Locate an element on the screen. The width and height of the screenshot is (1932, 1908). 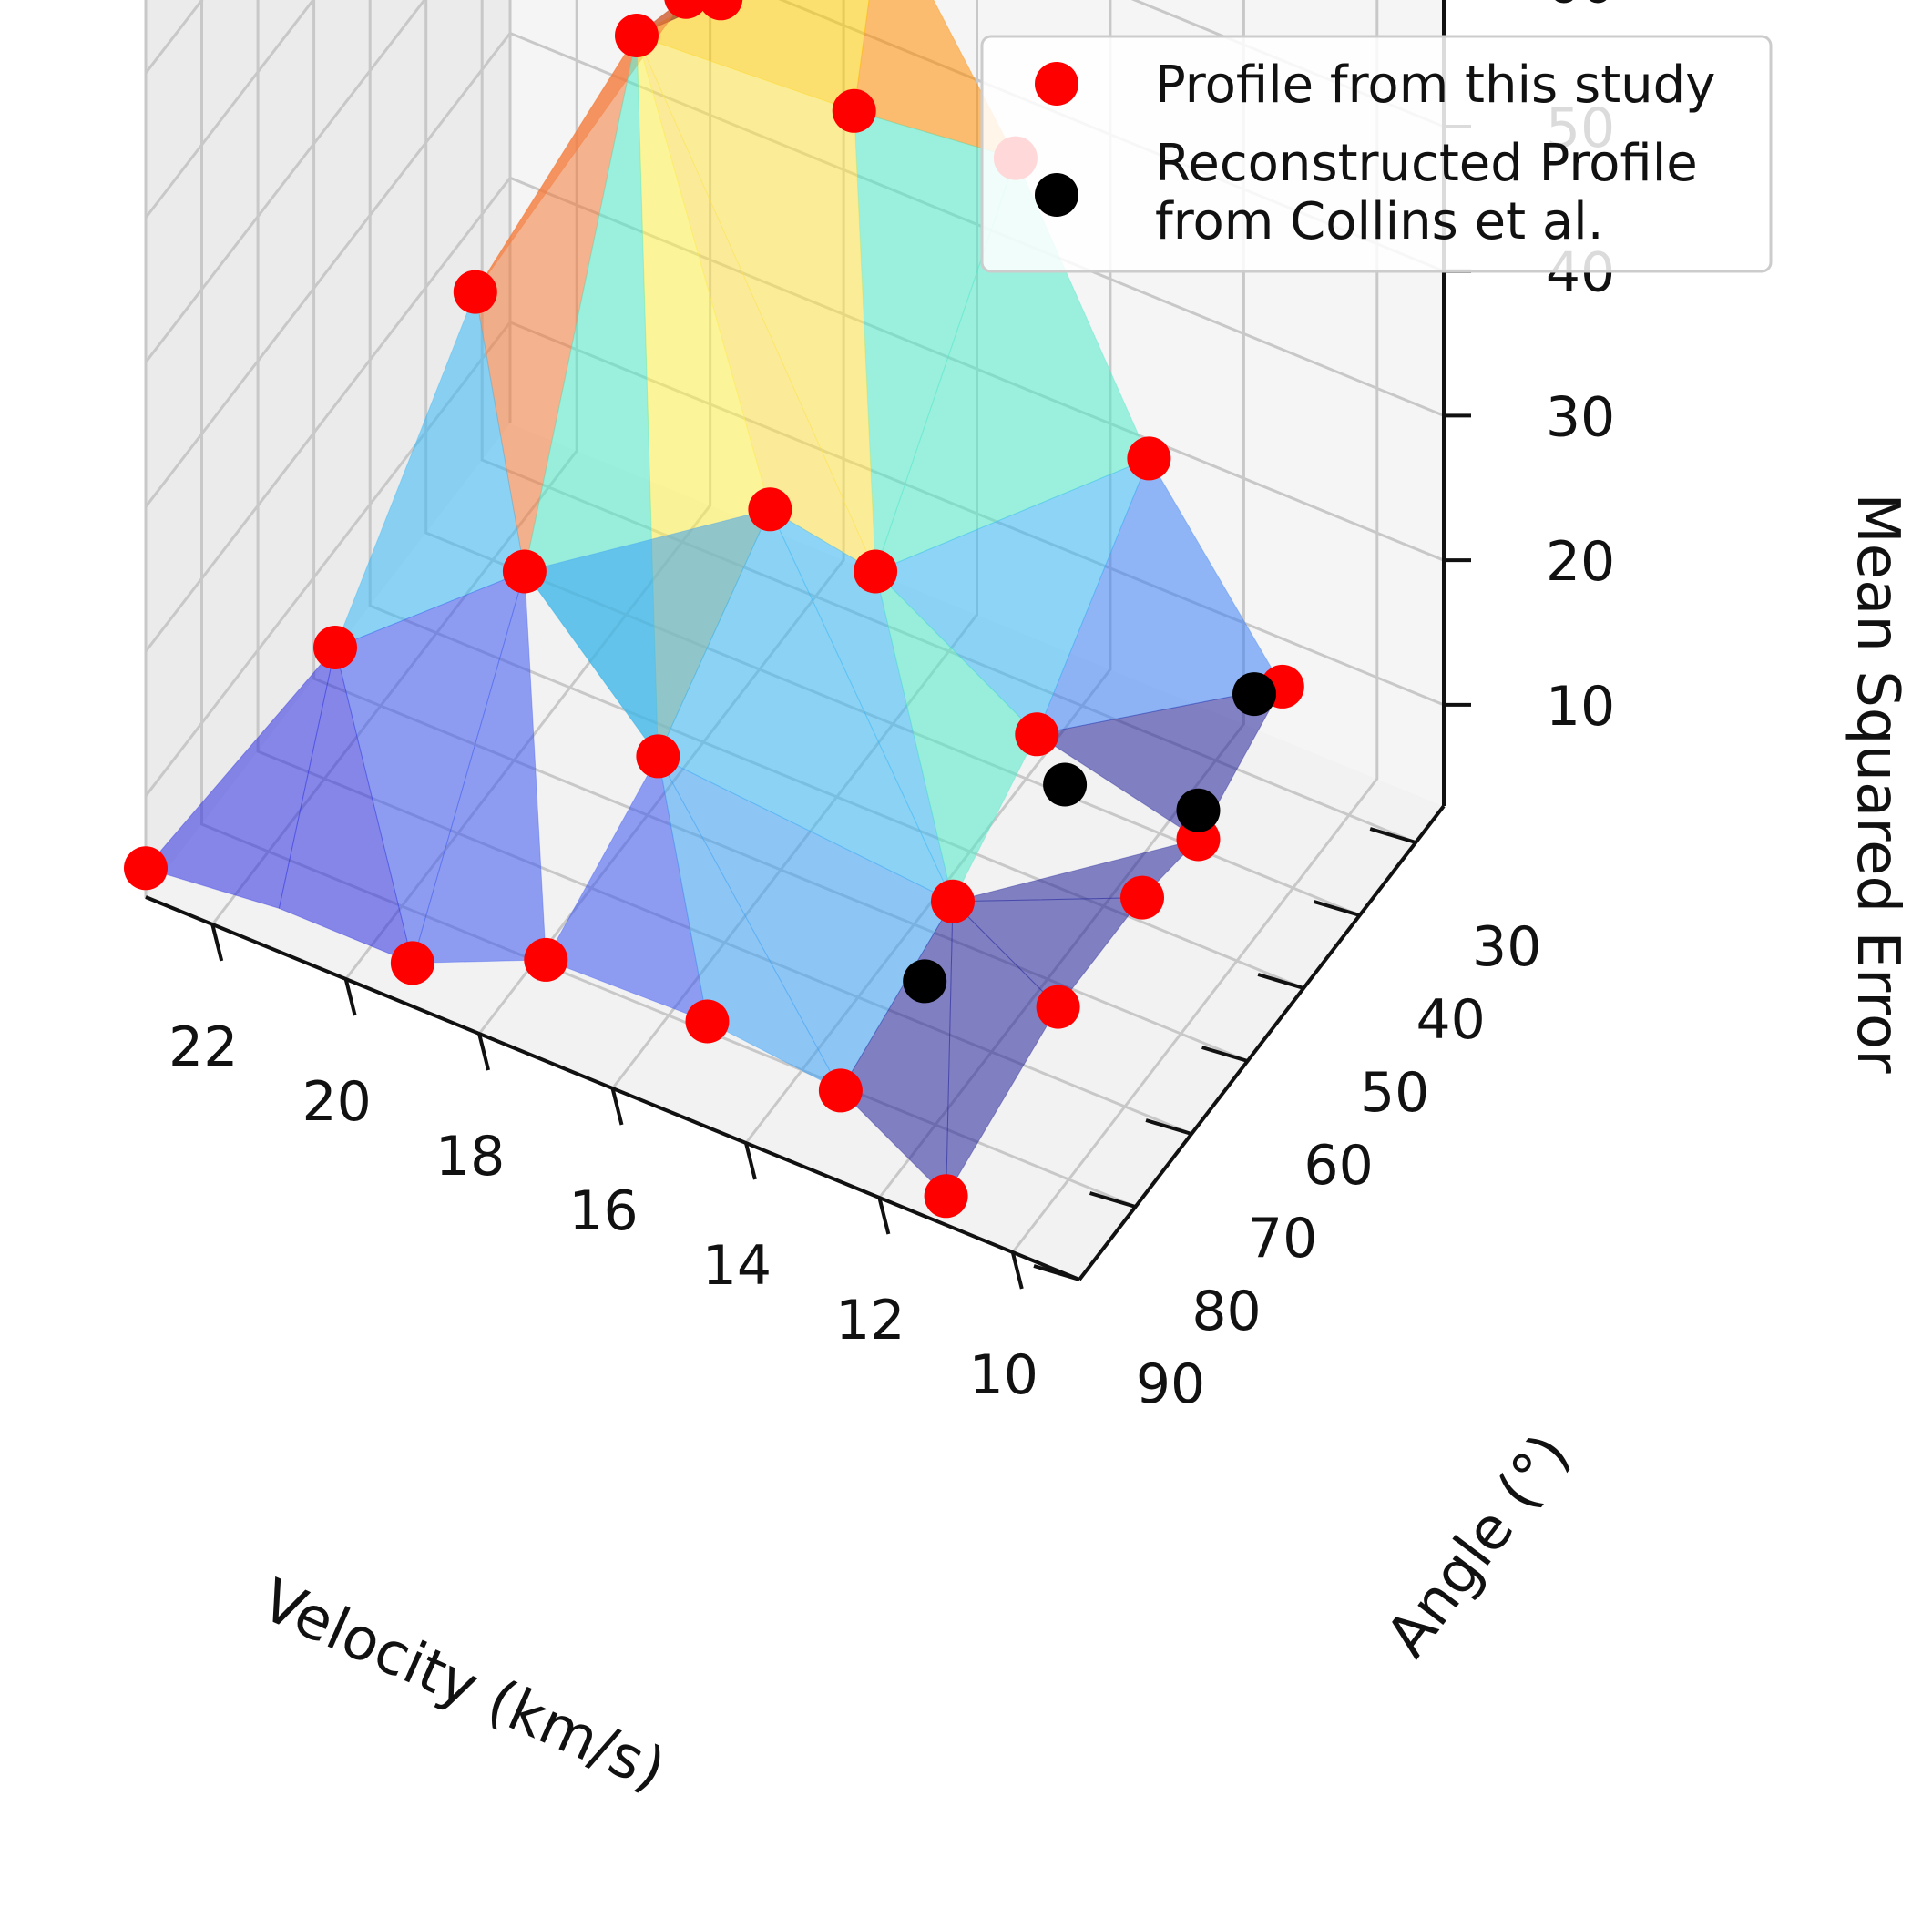
mse-tick-label: 10 is located at coordinates (1580, 707).